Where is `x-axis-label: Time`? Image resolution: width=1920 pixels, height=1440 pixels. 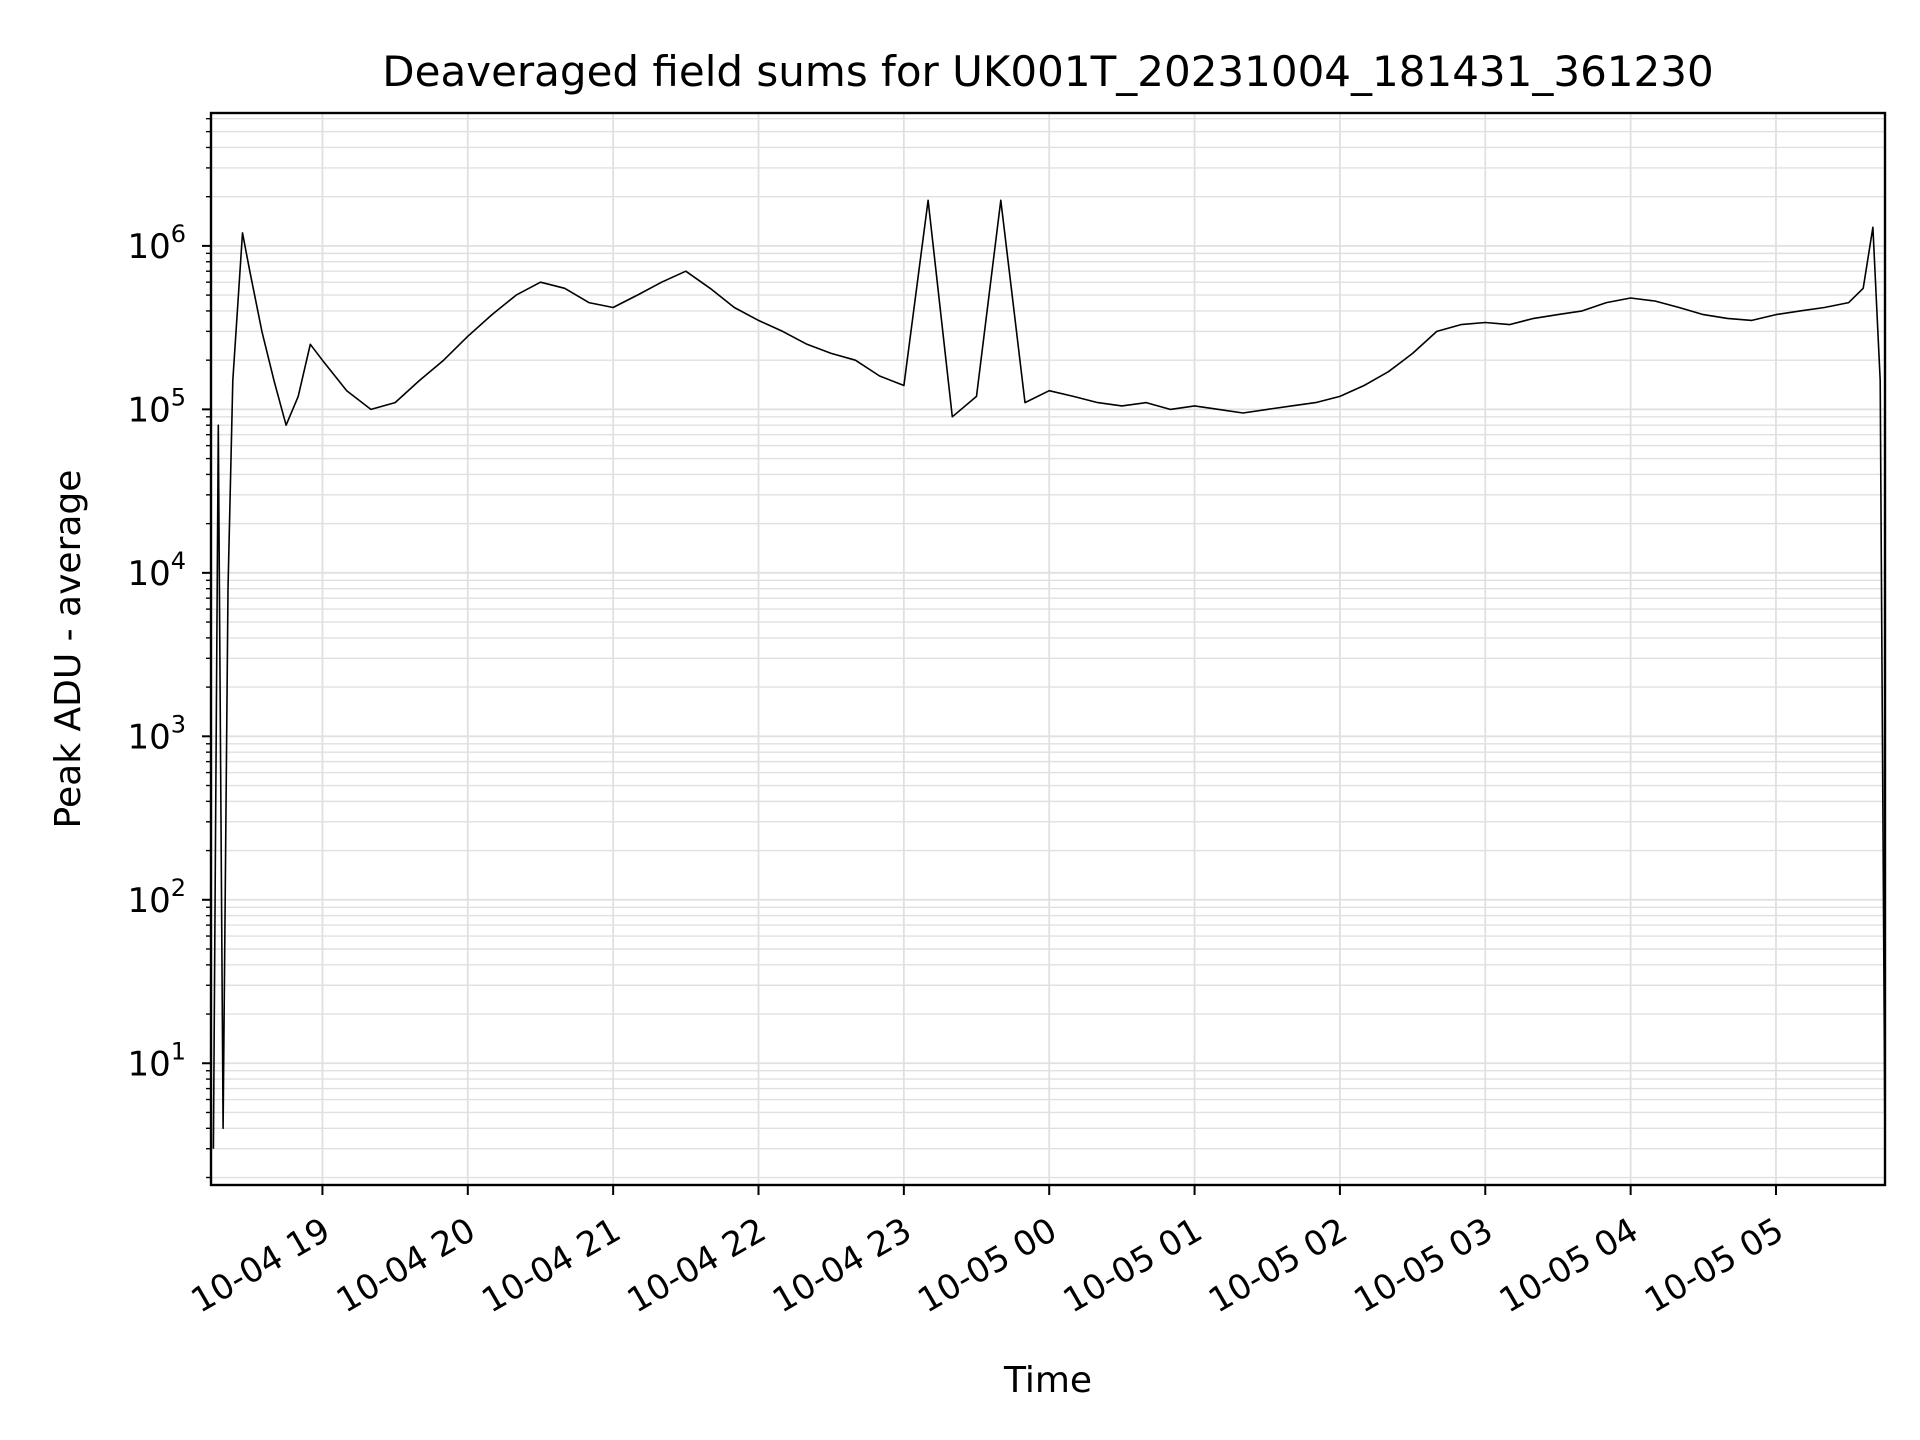 x-axis-label: Time is located at coordinates (1047, 1380).